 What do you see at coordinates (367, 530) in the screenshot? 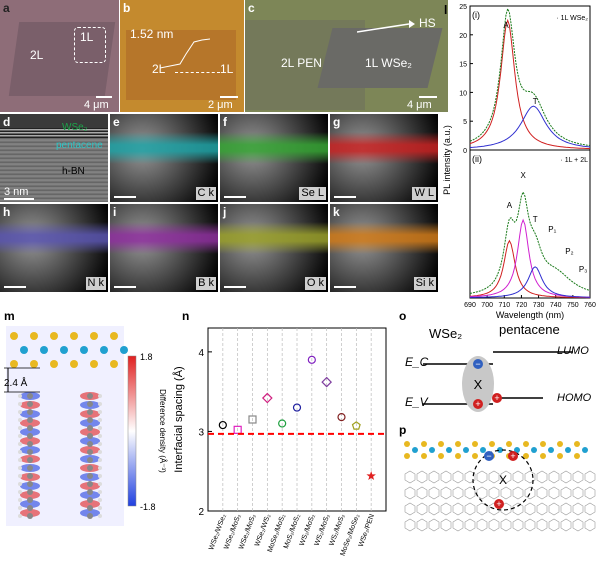
I see `x-tick-label: WSe₂/PEN` at bounding box center [367, 530].